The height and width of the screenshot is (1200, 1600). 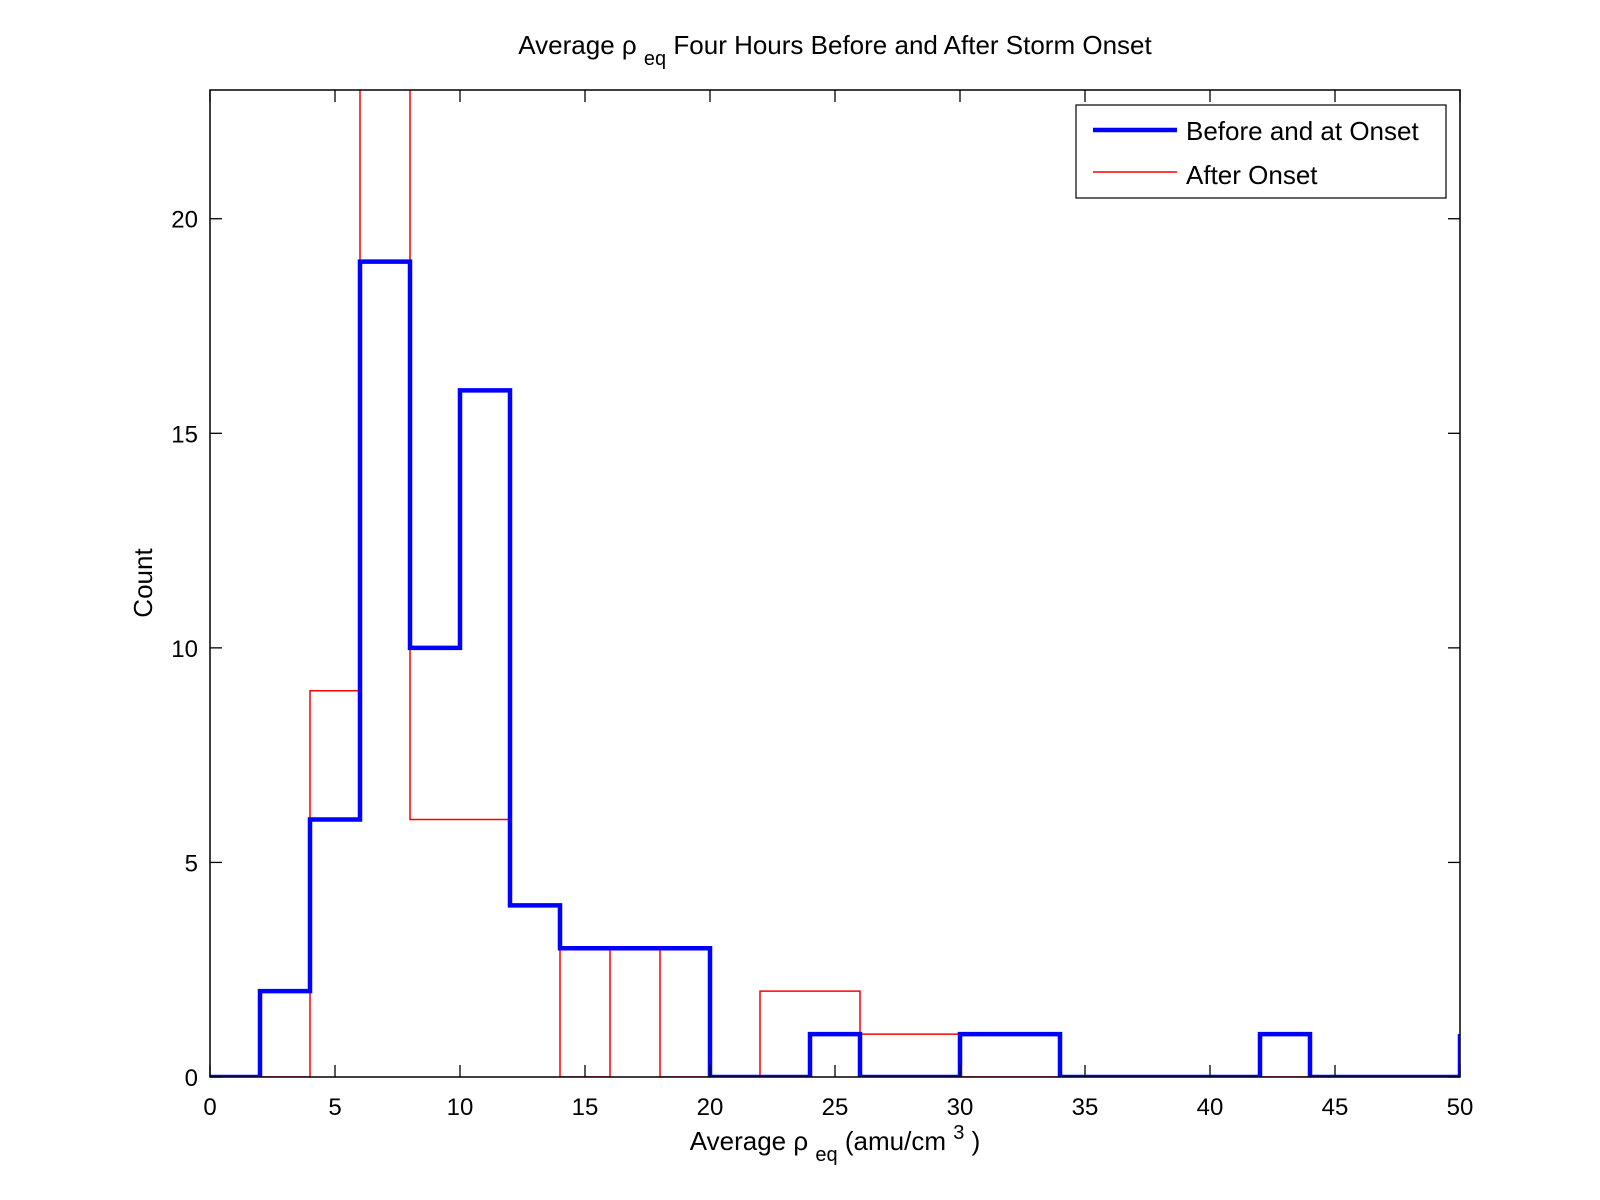 I want to click on x-tick-label: 45, so click(x=1335, y=1107).